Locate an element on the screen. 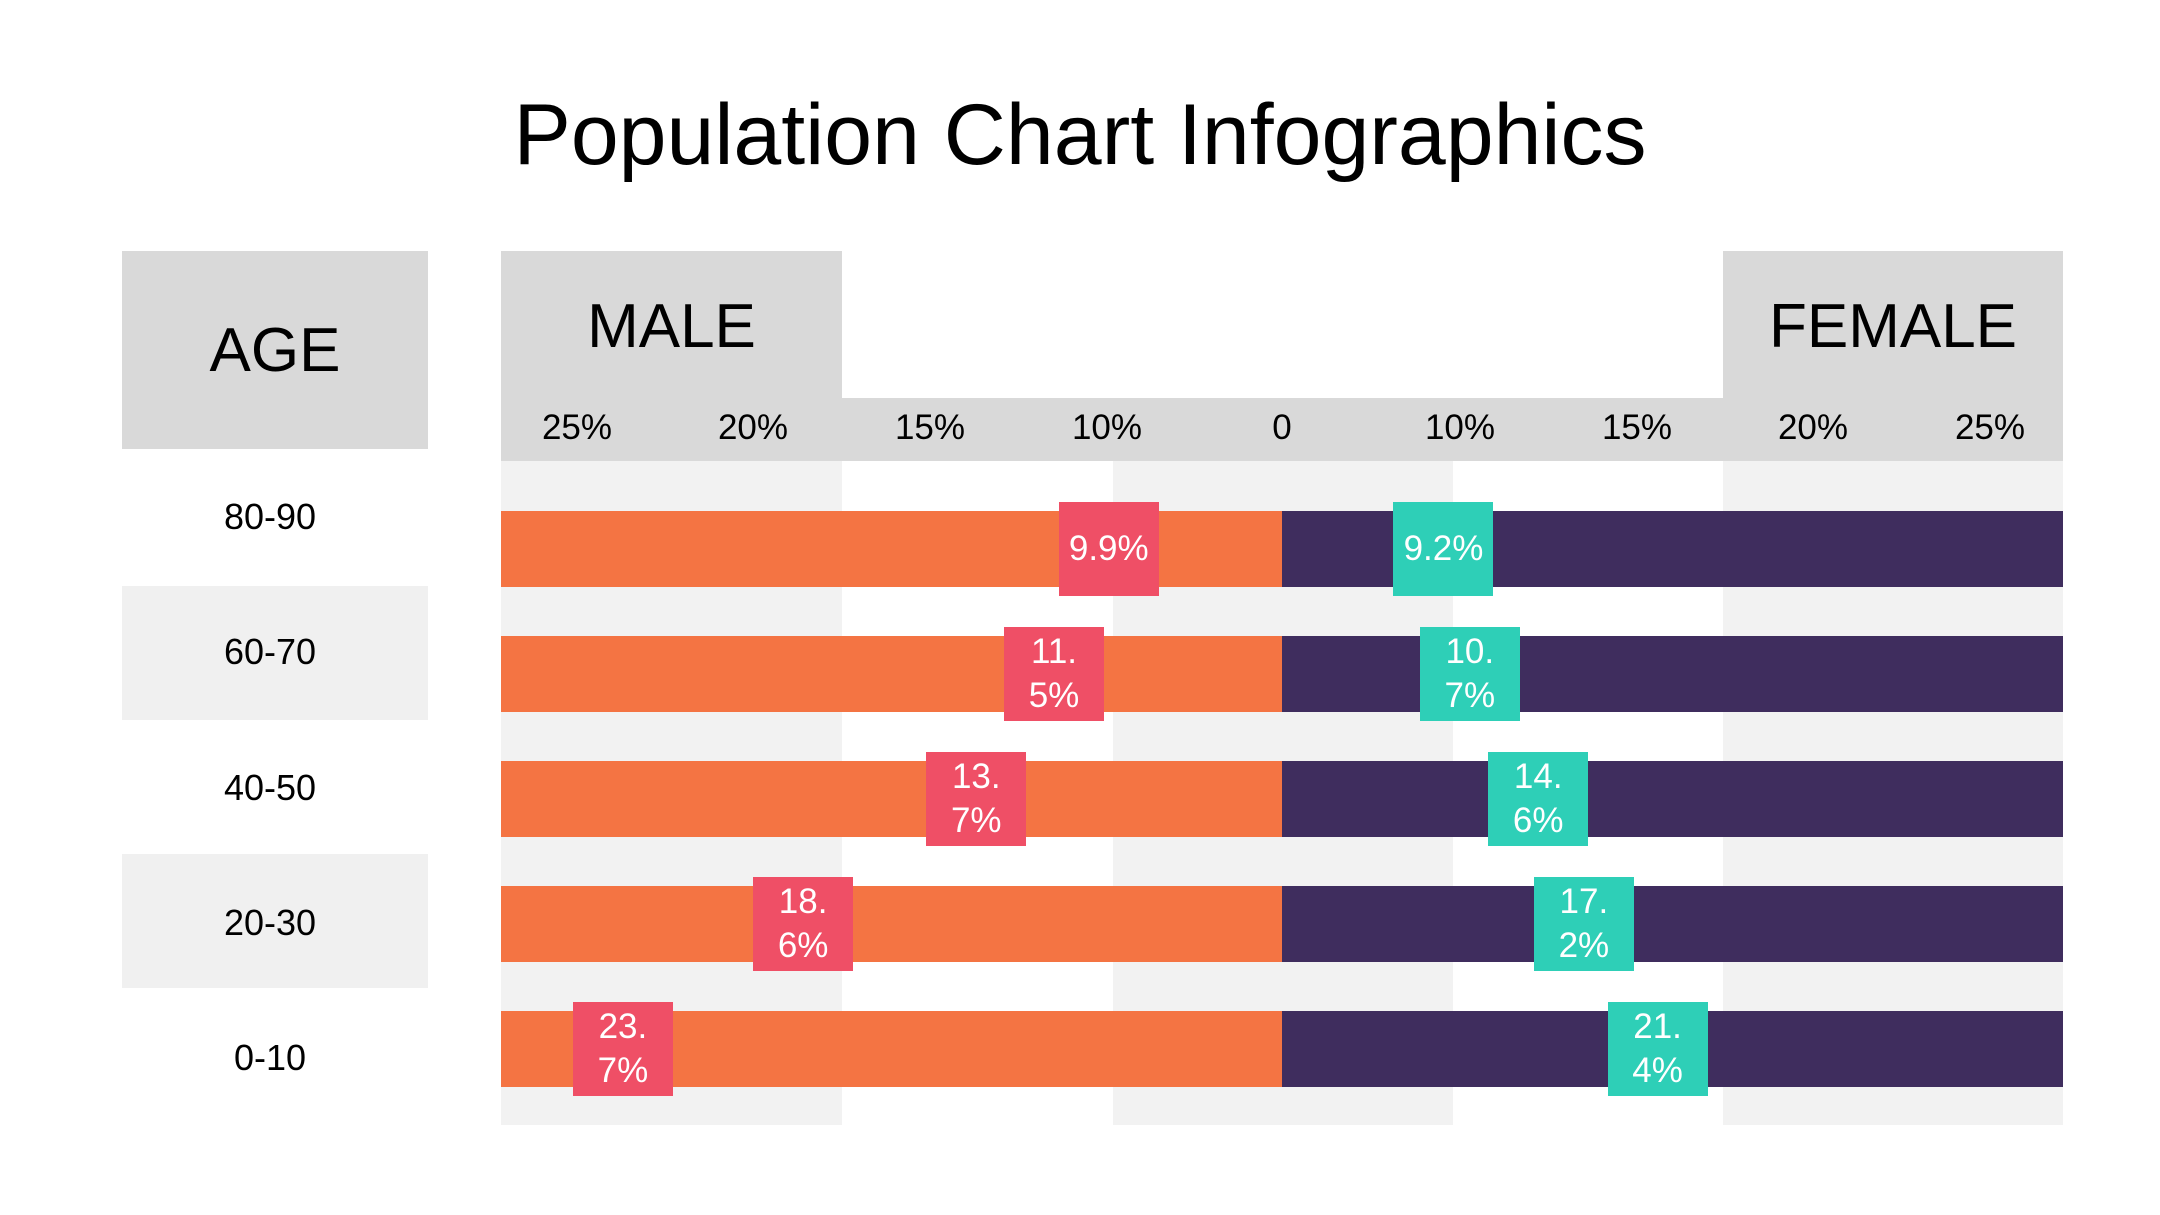 The image size is (2160, 1215). male-value-label: 18.6% is located at coordinates (803, 924).